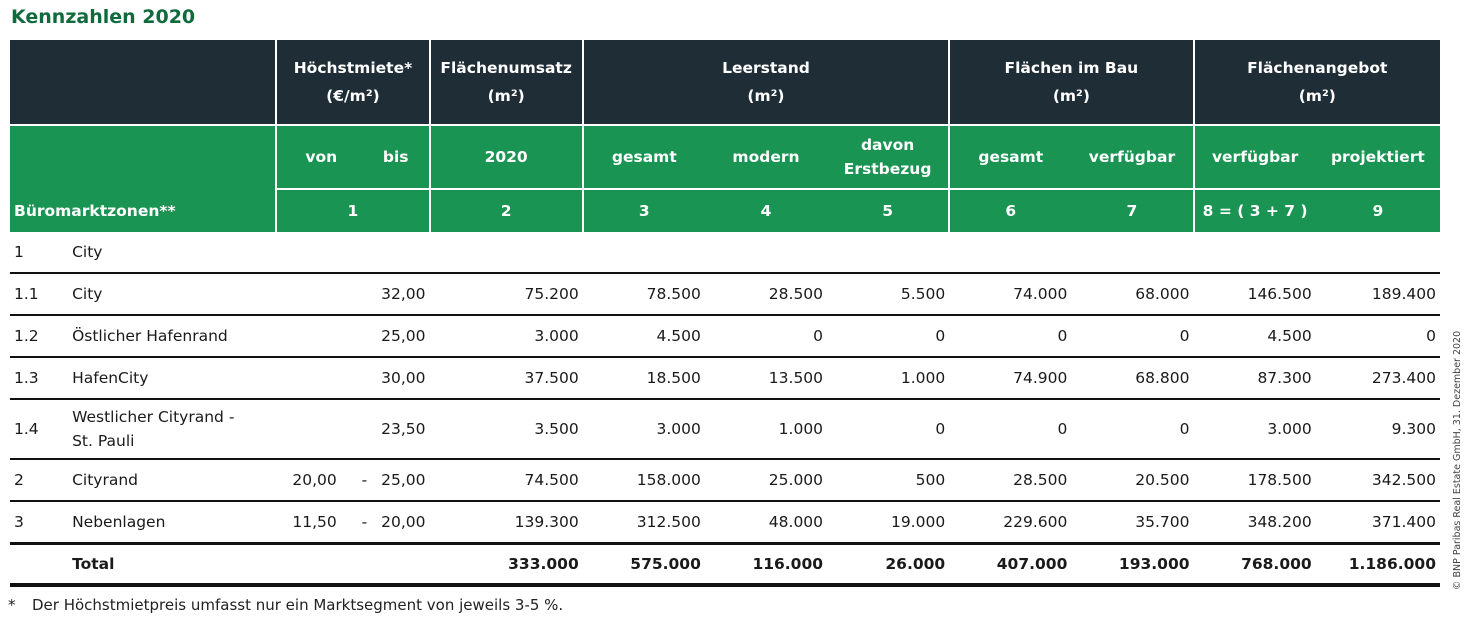 This screenshot has width=1469, height=620. Describe the element at coordinates (172, 564) in the screenshot. I see `total-label: Total` at that location.